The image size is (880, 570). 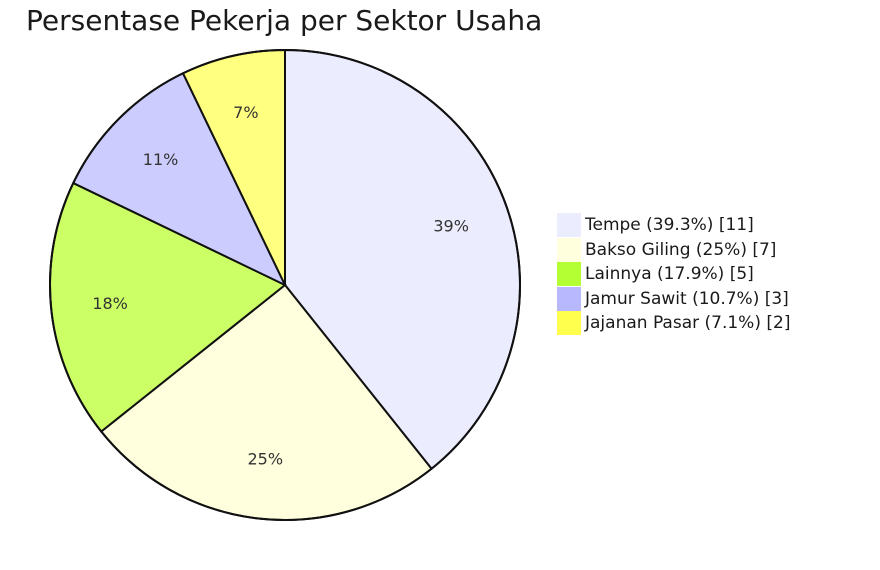 I want to click on legend-label: Bakso Giling (25%) [7], so click(x=681, y=249).